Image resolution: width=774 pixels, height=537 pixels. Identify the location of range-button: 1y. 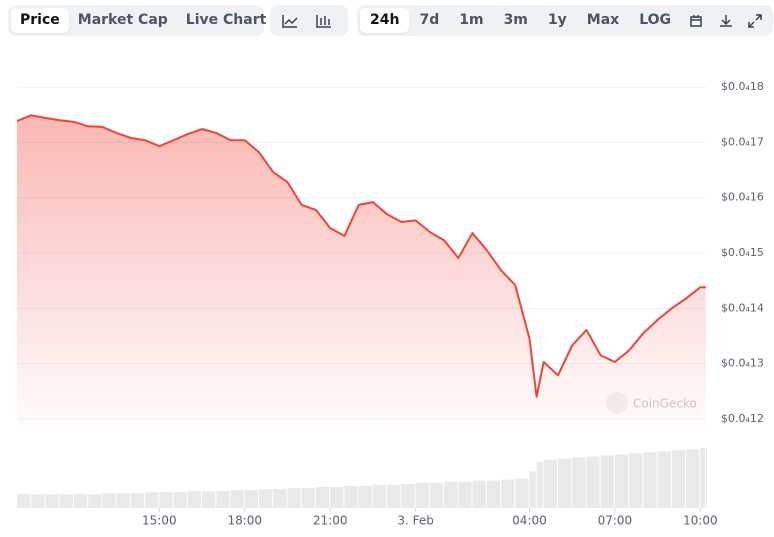
(557, 20).